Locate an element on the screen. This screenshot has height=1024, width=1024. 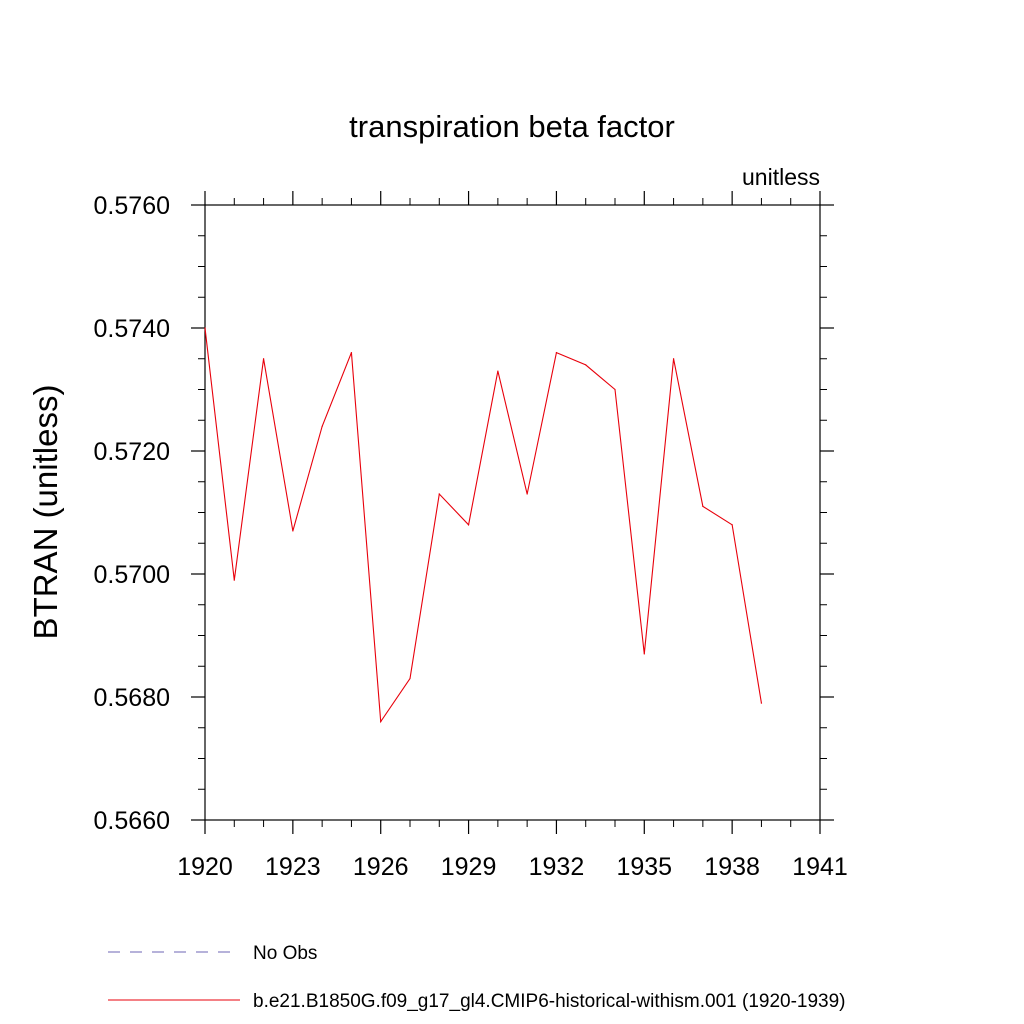
x-tick-label: 1935 is located at coordinates (644, 867).